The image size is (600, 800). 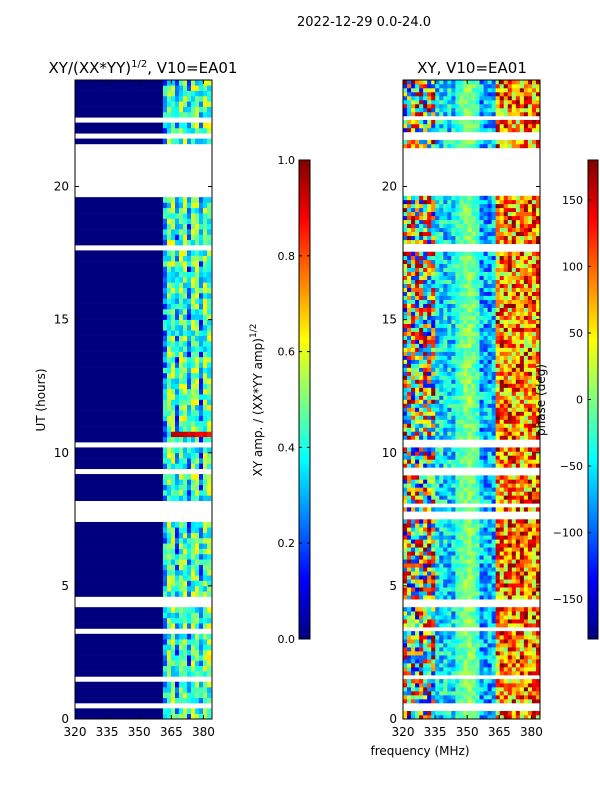 What do you see at coordinates (472, 68) in the screenshot?
I see `right-panel-title: XY, V10=EA01` at bounding box center [472, 68].